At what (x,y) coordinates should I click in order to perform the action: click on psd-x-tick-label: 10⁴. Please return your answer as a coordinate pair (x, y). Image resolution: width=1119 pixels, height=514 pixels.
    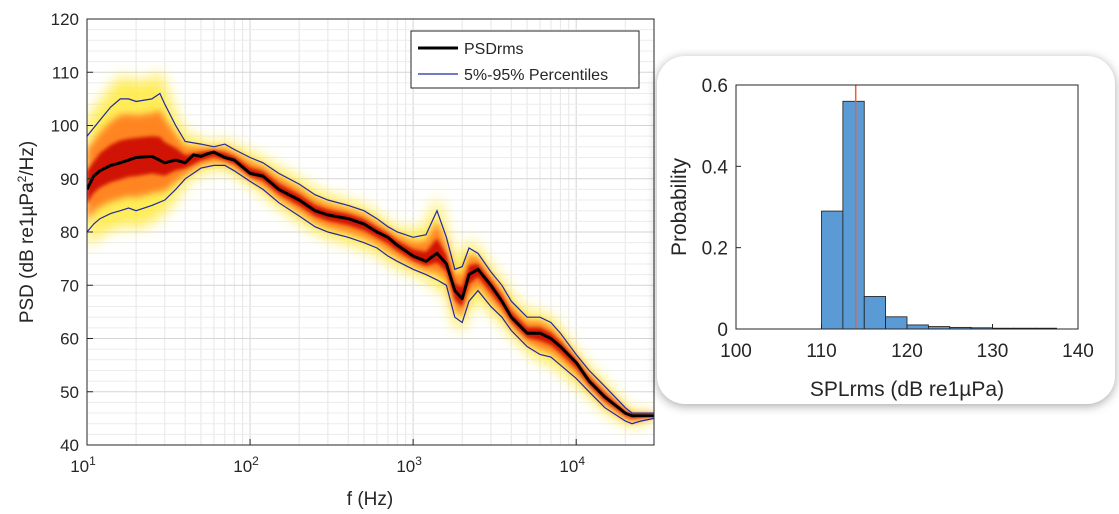
    Looking at the image, I should click on (572, 465).